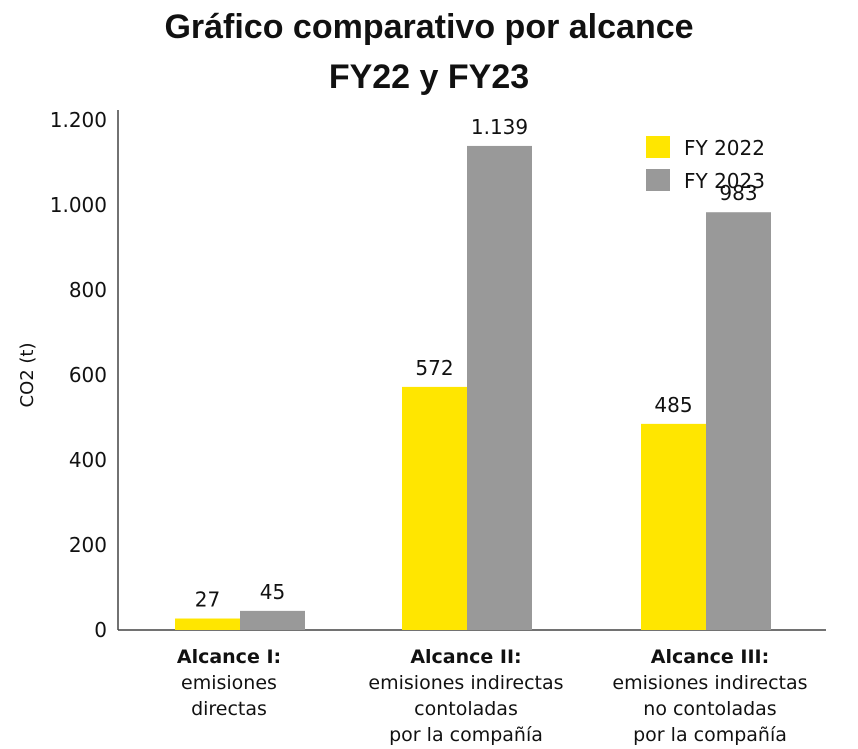 Image resolution: width=858 pixels, height=749 pixels. What do you see at coordinates (429, 27) in the screenshot?
I see `chart-title-line-1: Gráfico comparativo por alcance` at bounding box center [429, 27].